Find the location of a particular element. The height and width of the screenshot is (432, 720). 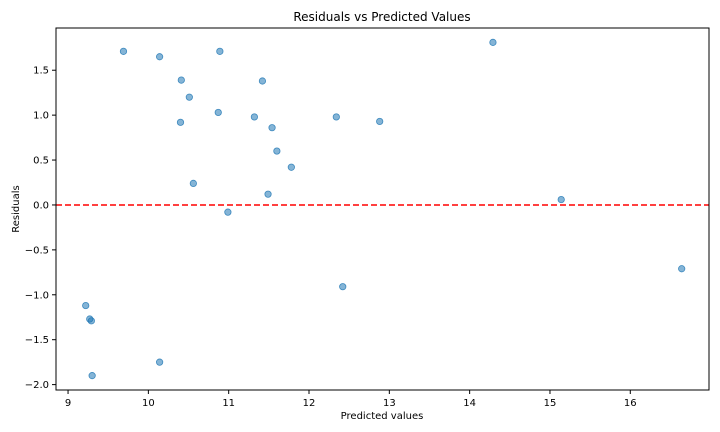

x-tick-label: 14 is located at coordinates (469, 403).